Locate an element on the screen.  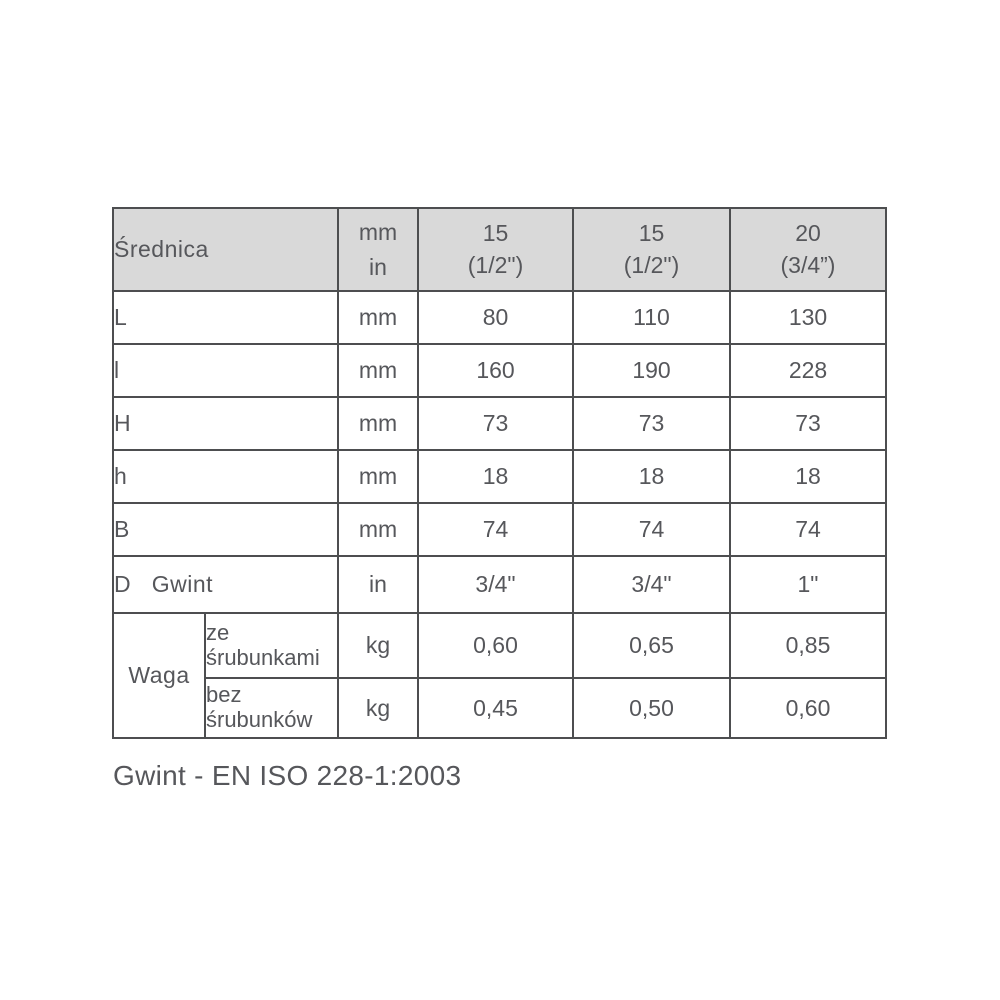
header-diameter-label: Średnica is located at coordinates (225, 249).